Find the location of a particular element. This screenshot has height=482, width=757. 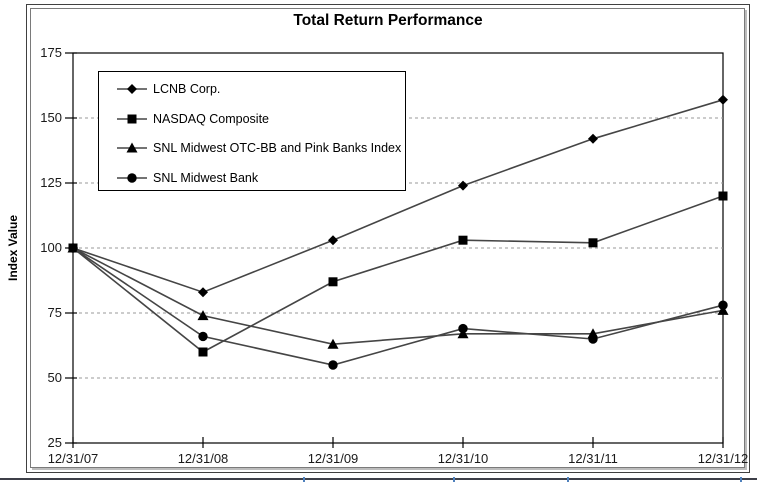

legend-item-triangle: SNL Midwest OTC-BB and Pink Banks Index is located at coordinates (259, 148).